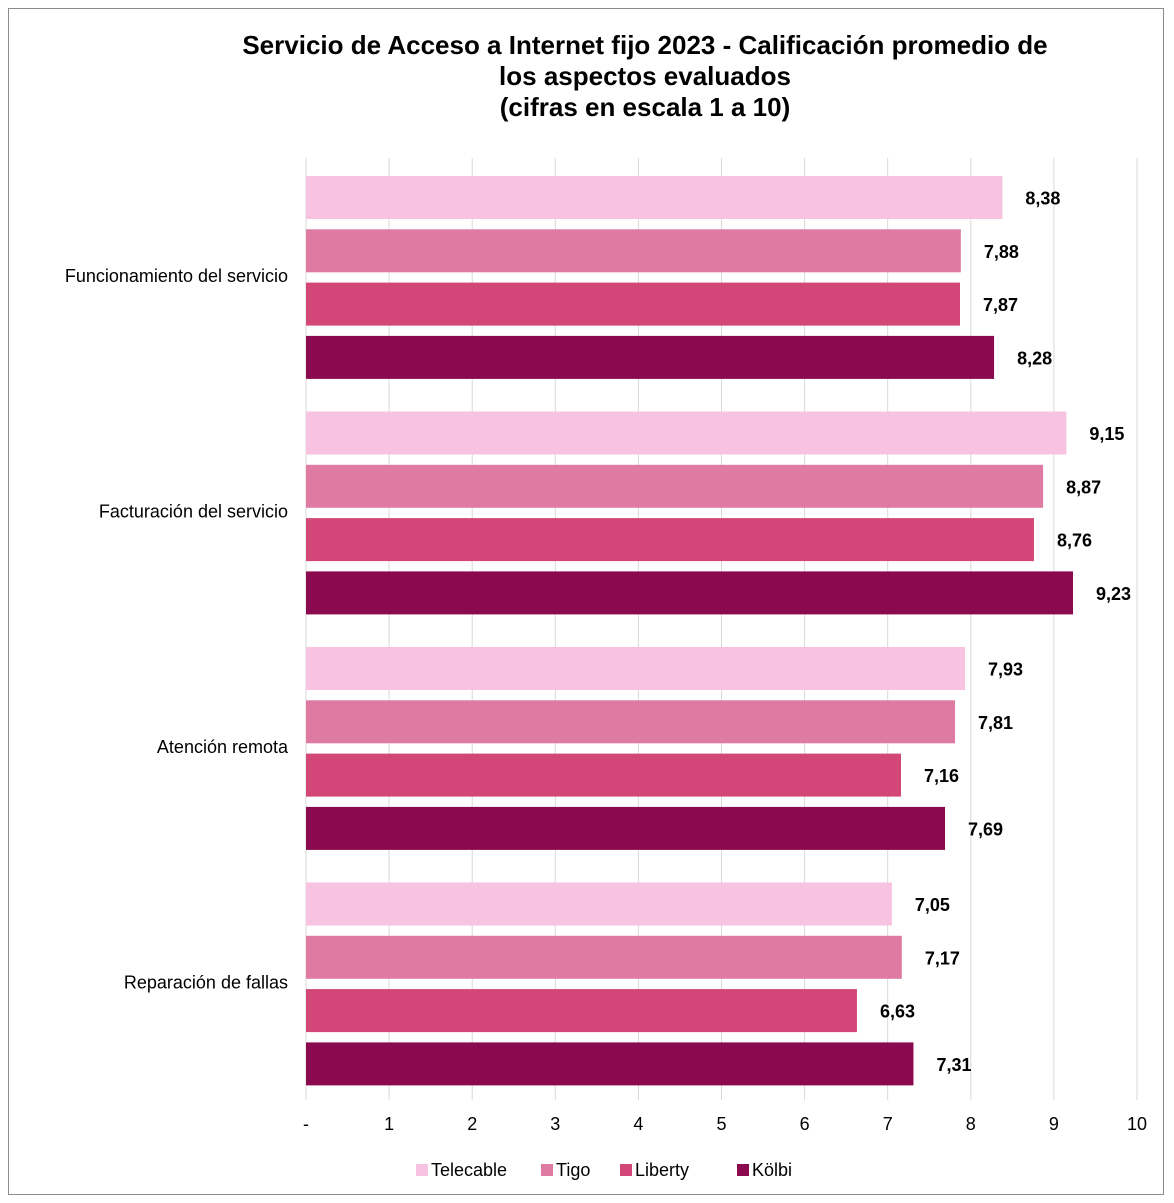 The image size is (1174, 1203). What do you see at coordinates (472, 1124) in the screenshot?
I see `x-tick-label: 2` at bounding box center [472, 1124].